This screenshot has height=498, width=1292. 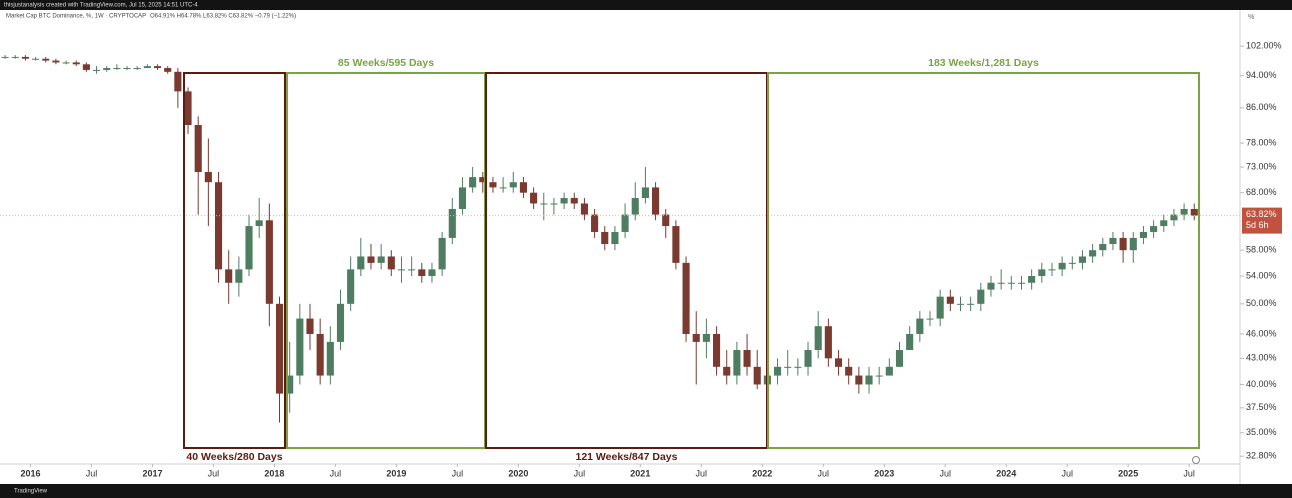 What do you see at coordinates (1264, 46) in the screenshot?
I see `y-tick-label: 102.00%` at bounding box center [1264, 46].